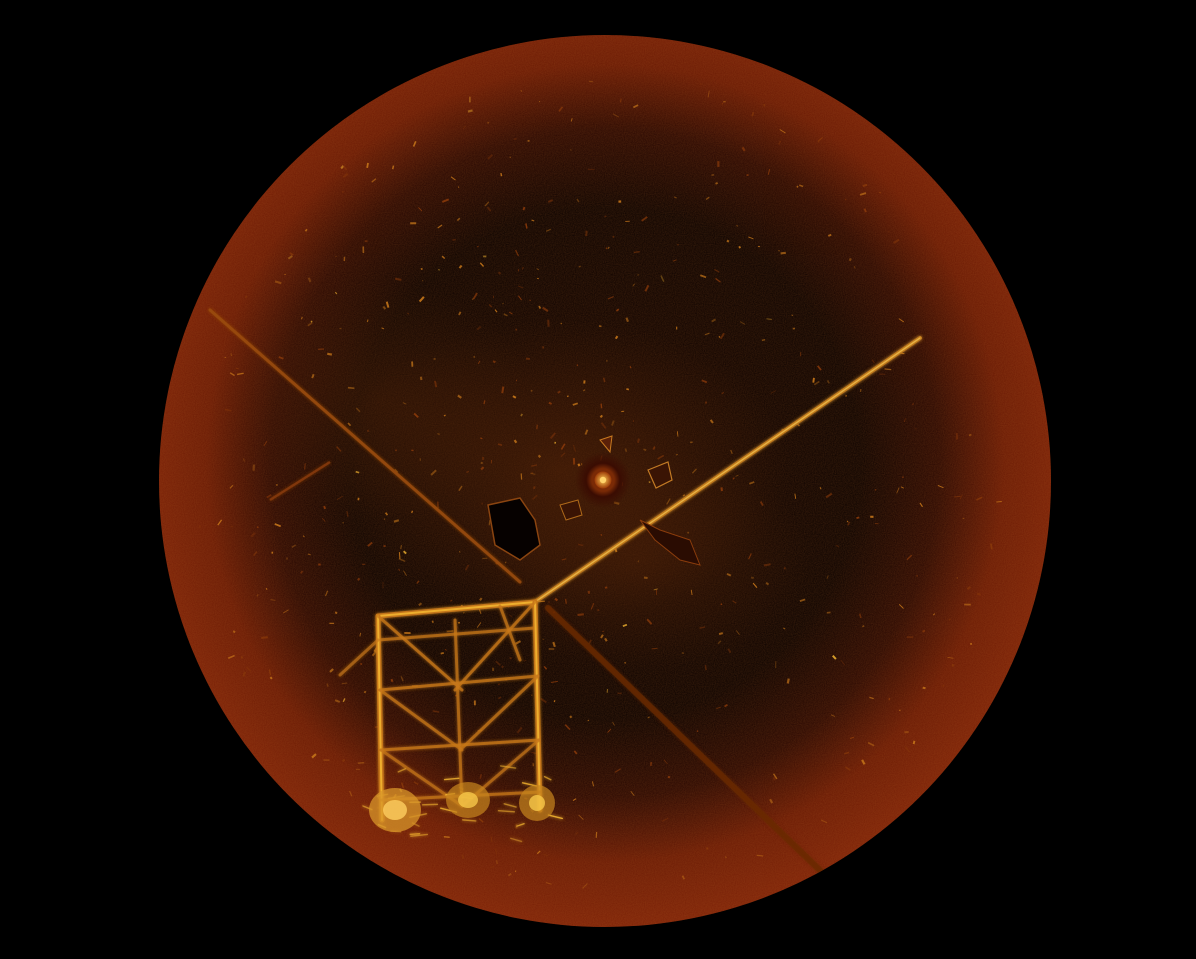 Image resolution: width=1196 pixels, height=959 pixels. I want to click on lattice-leg, so click(458, 713).